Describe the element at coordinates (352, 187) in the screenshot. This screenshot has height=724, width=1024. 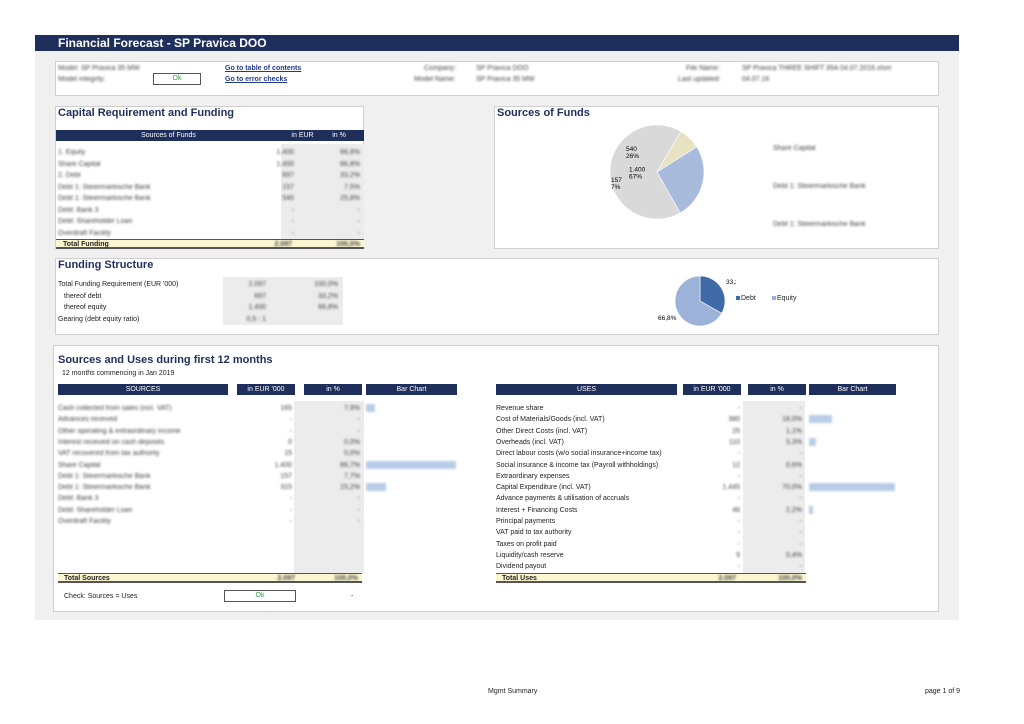
I see `capital-row-pct: 7,5%` at that location.